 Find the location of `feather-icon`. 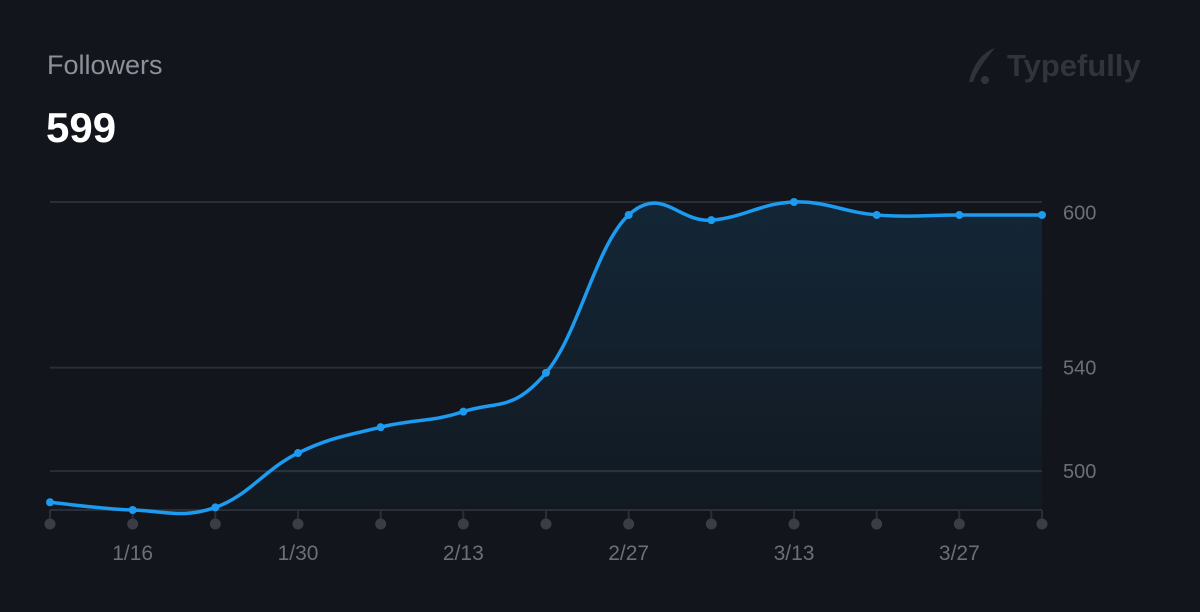

feather-icon is located at coordinates (982, 66).